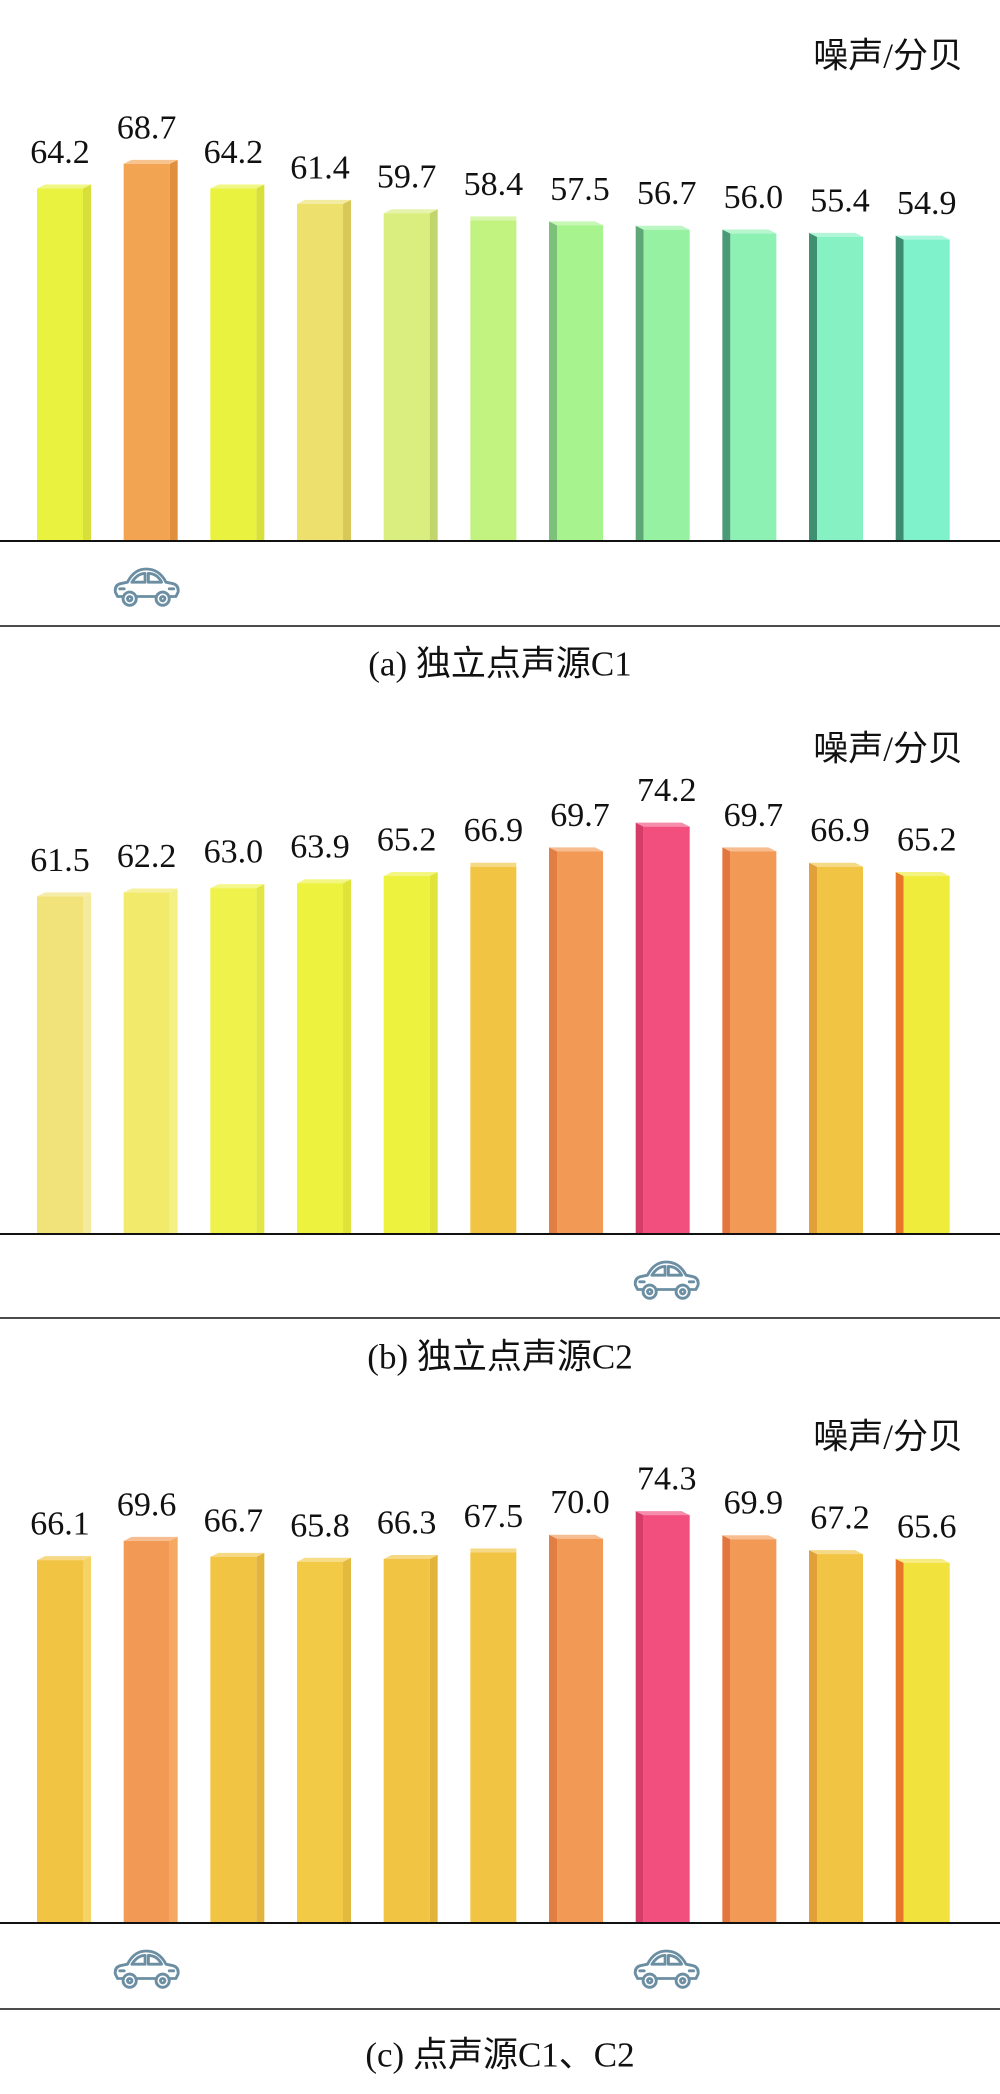  I want to click on value-label: 55.4, so click(840, 200).